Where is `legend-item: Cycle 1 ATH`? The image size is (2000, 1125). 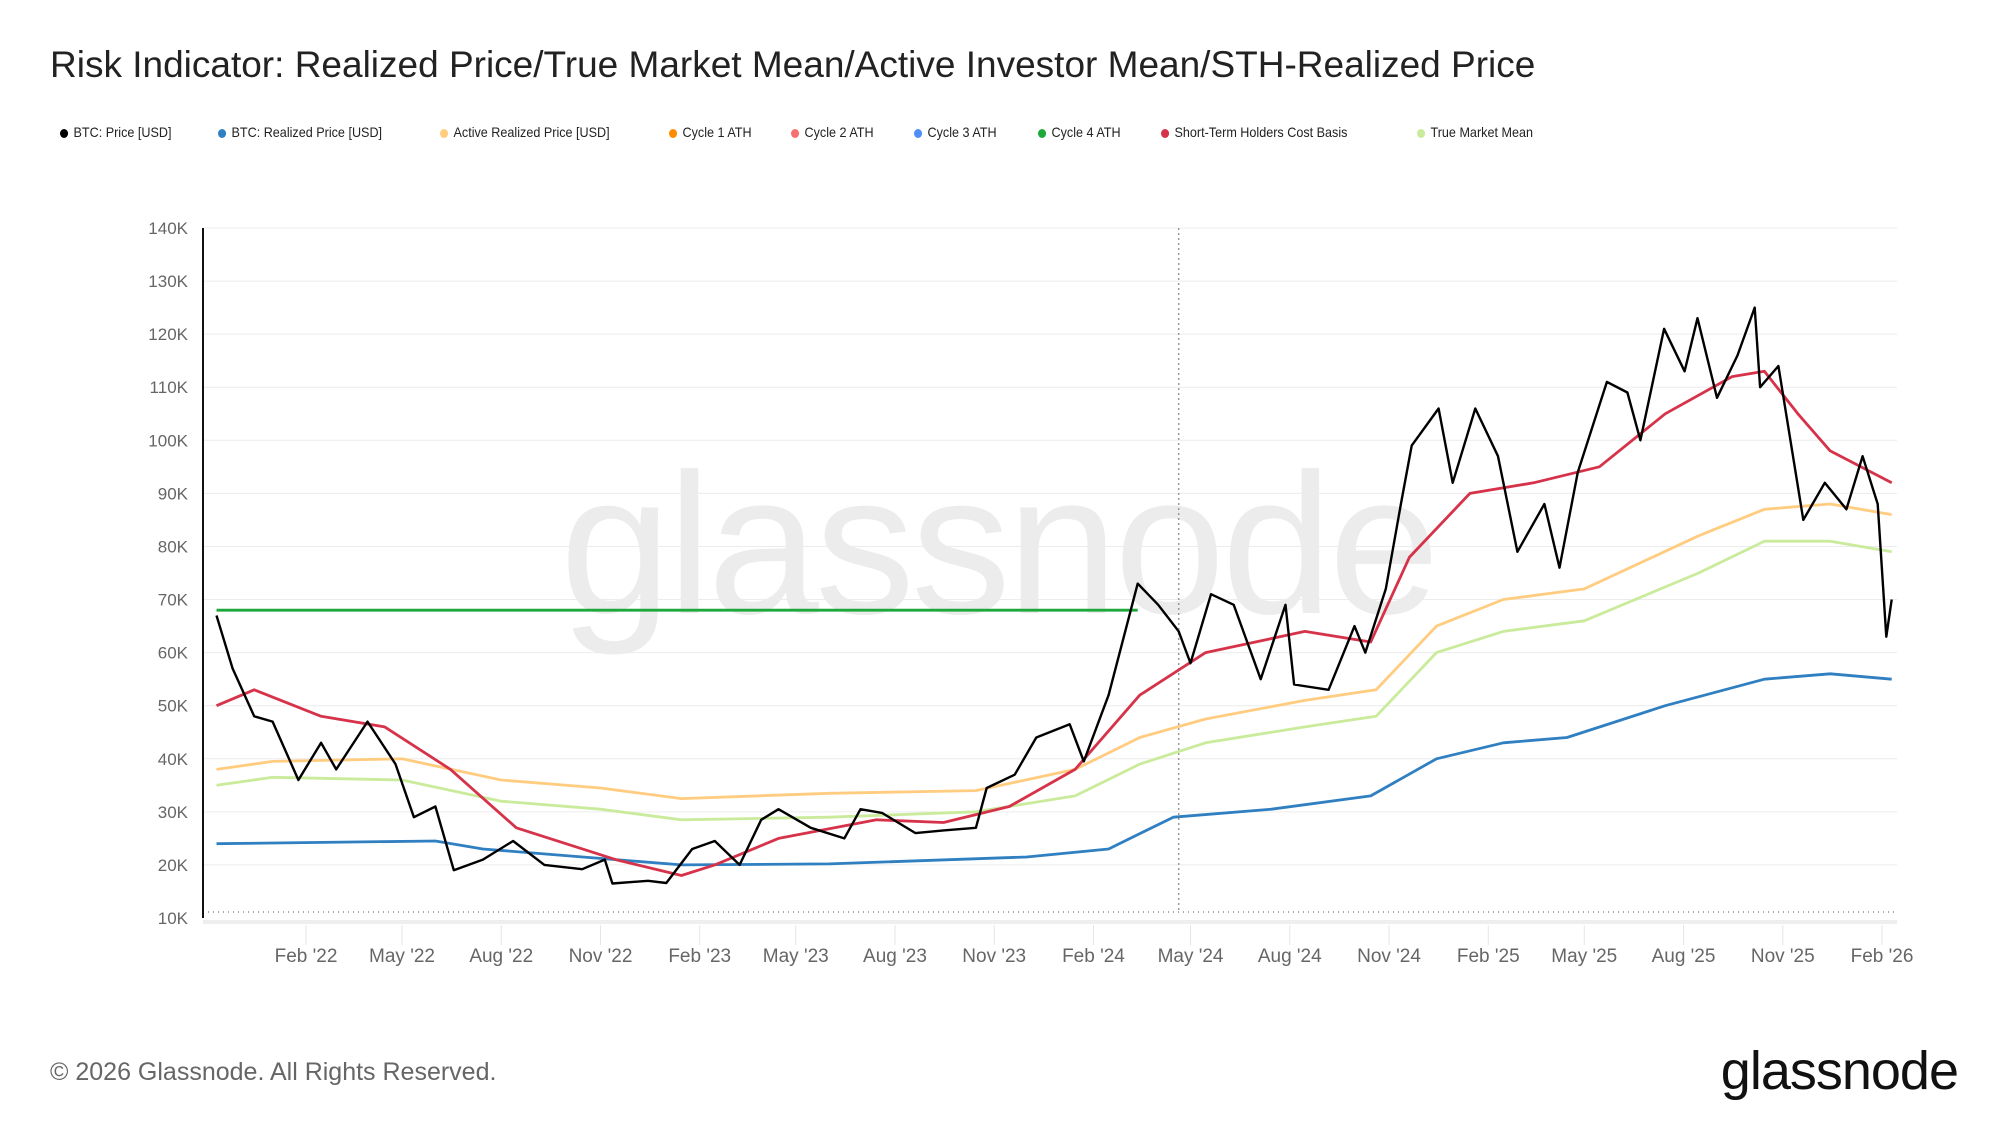 legend-item: Cycle 1 ATH is located at coordinates (710, 132).